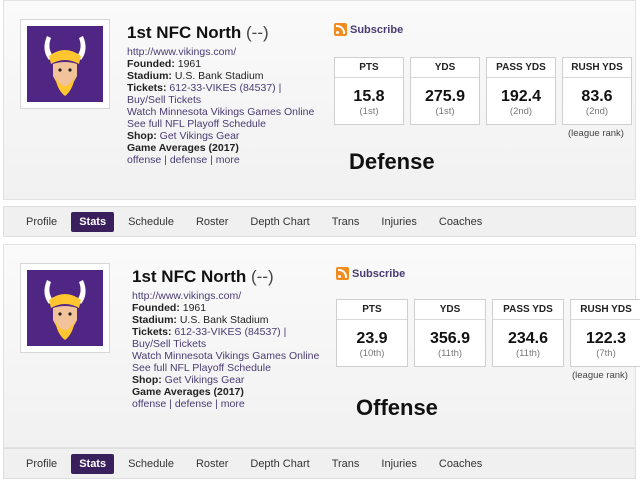 The image size is (640, 488). Describe the element at coordinates (397, 407) in the screenshot. I see `section-label-offense: Offense` at that location.